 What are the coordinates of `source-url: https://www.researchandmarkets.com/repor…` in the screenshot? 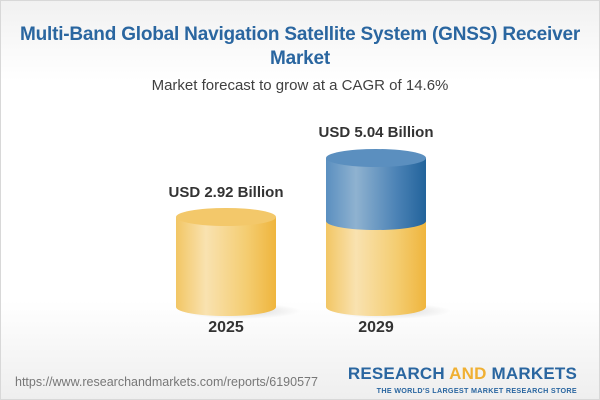 It's located at (166, 382).